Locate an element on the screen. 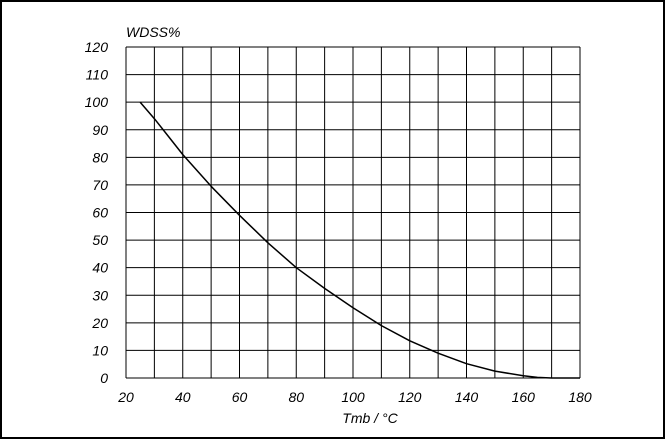  x-tick-label: 120 is located at coordinates (410, 397).